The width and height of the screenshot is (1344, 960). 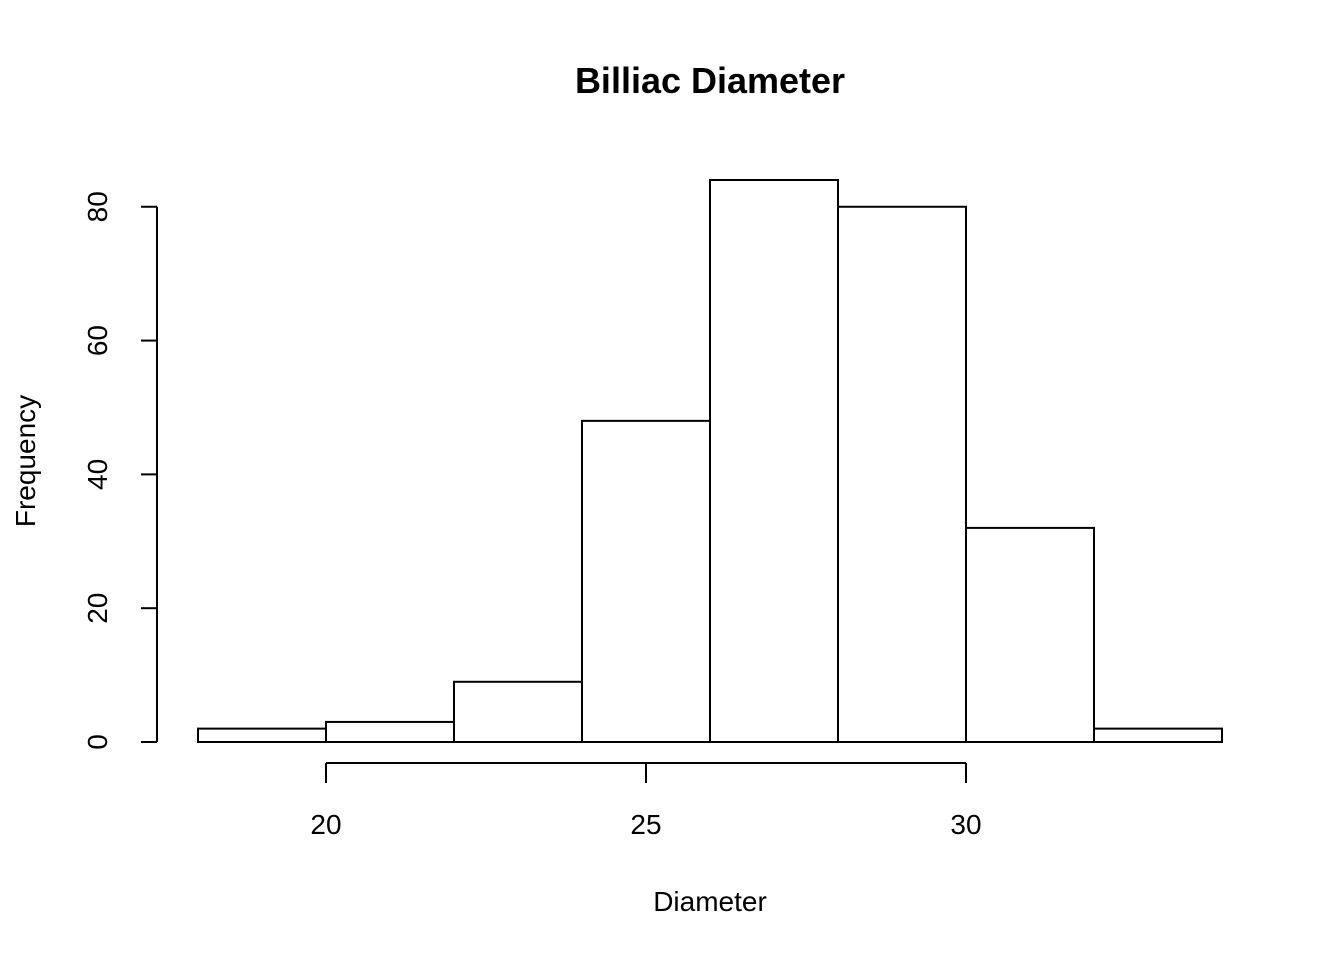 What do you see at coordinates (965, 824) in the screenshot?
I see `x-tick-label: 30` at bounding box center [965, 824].